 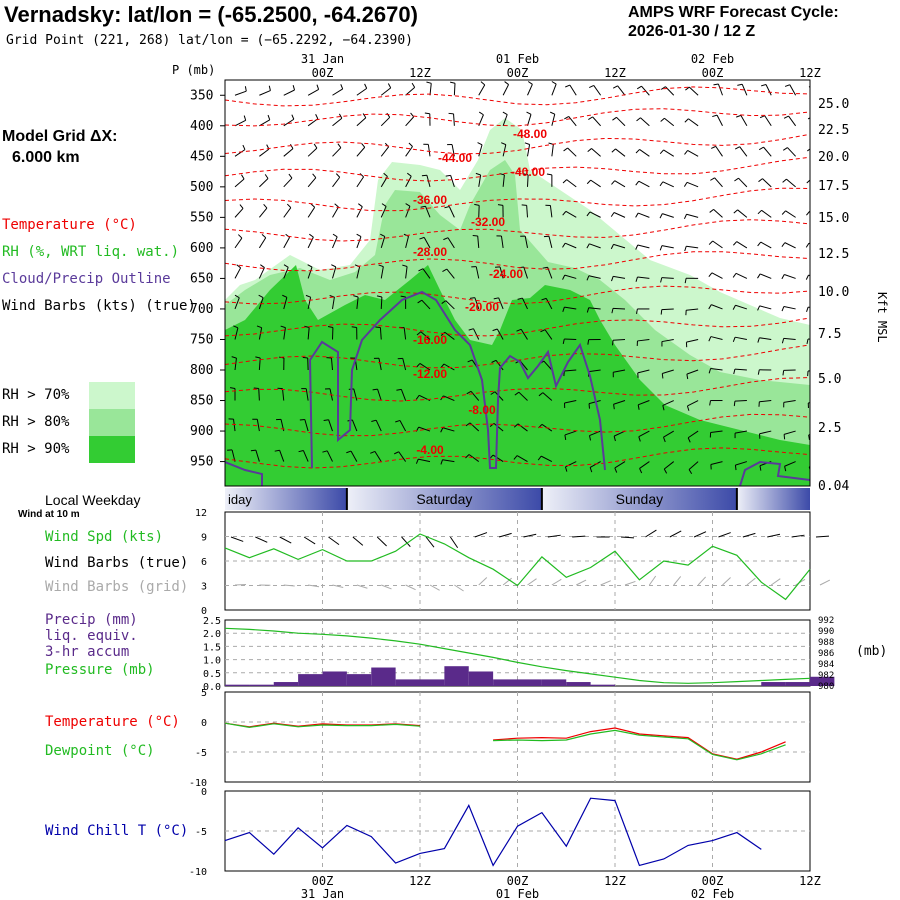 What do you see at coordinates (430, 252) in the screenshot?
I see `temperature-contour-label: -28.00` at bounding box center [430, 252].